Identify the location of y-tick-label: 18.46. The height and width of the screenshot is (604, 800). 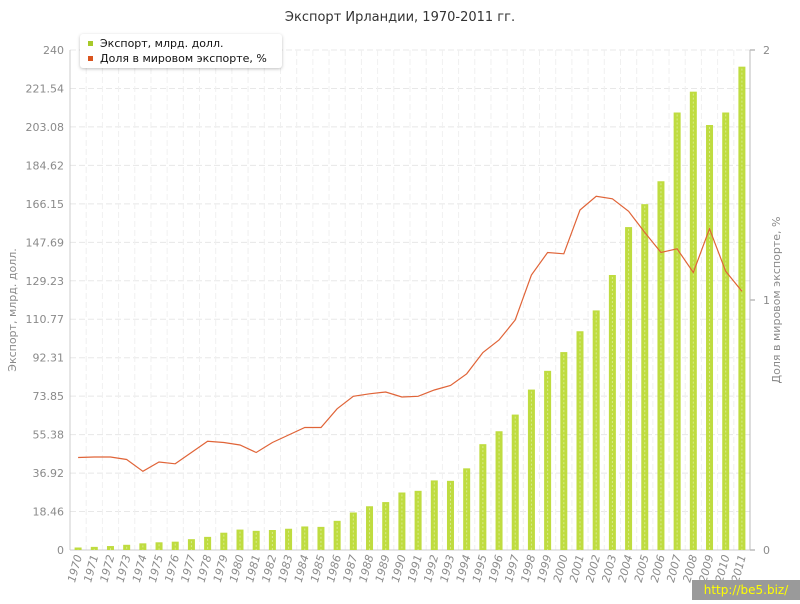
(49, 512).